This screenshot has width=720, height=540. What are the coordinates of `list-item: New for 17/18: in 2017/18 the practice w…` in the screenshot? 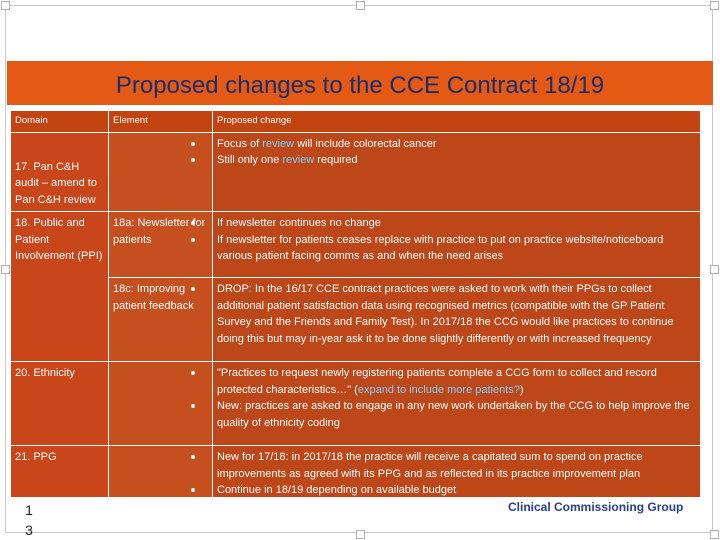 It's located at (443, 465).